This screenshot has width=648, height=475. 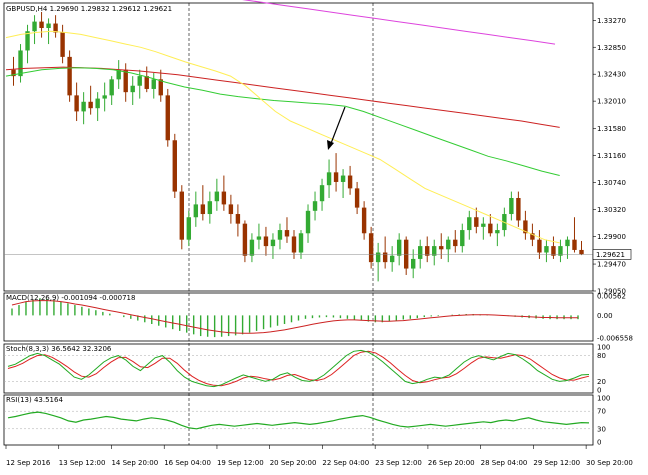 What do you see at coordinates (295, 318) in the screenshot?
I see `macd-panel` at bounding box center [295, 318].